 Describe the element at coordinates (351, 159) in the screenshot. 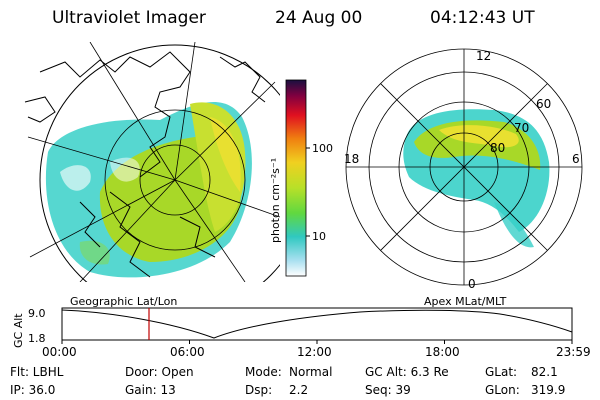

I see `mlt-label-18: 18` at that location.